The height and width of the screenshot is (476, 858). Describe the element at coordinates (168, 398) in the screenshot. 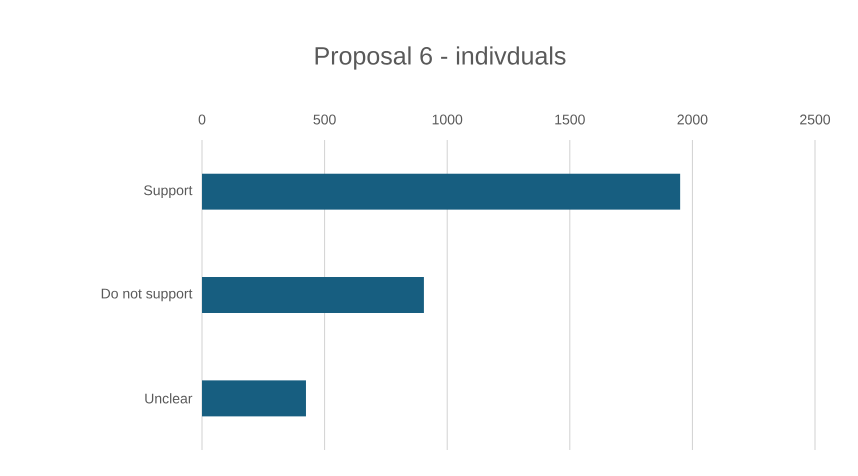

I see `y-tick-label: Unclear` at that location.